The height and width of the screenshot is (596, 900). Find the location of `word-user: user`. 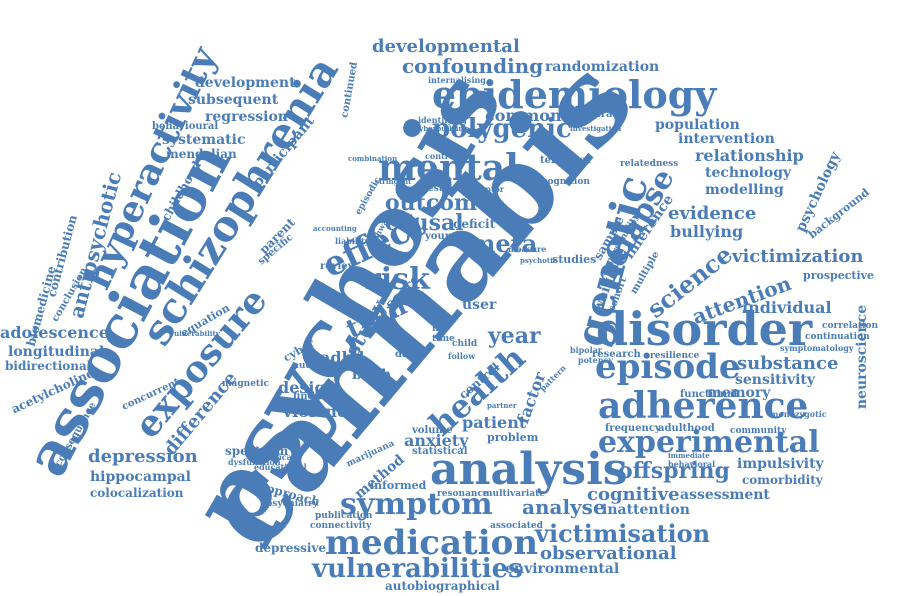

word-user: user is located at coordinates (479, 305).